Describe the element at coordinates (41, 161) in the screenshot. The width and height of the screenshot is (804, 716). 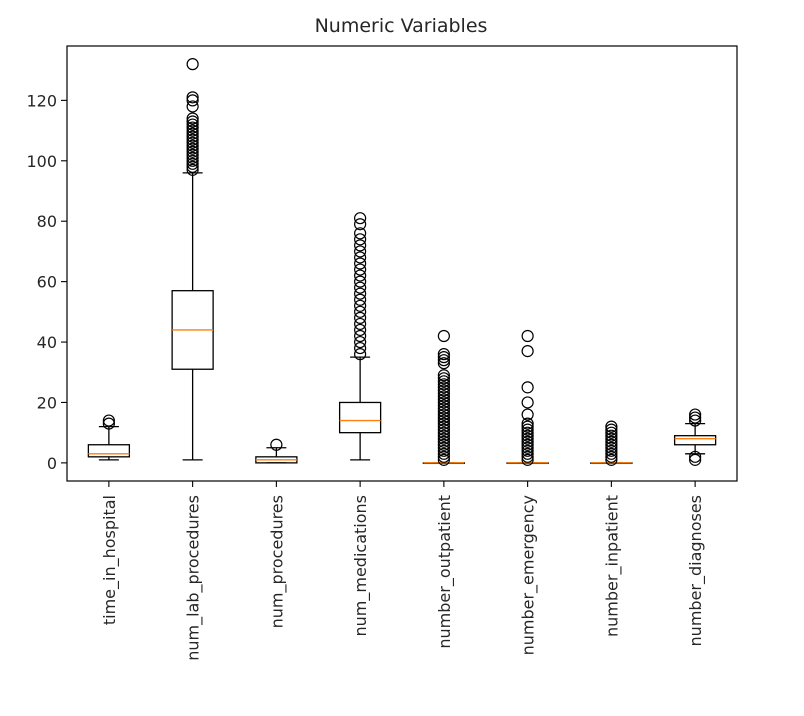
I see `y-tick-label: 100` at that location.